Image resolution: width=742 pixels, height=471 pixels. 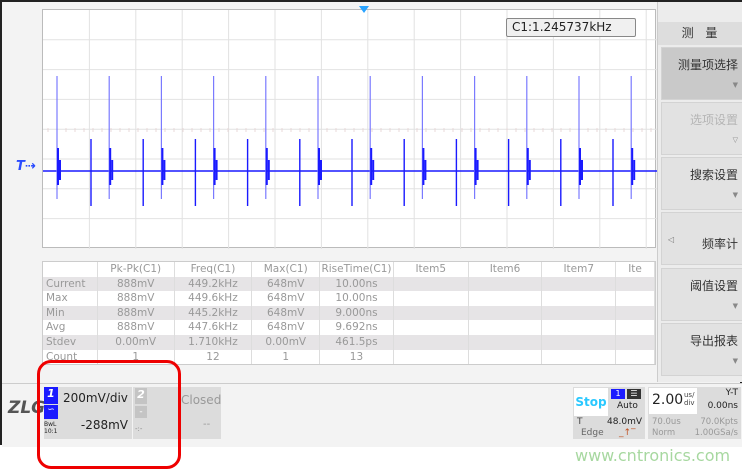 What do you see at coordinates (666, 422) in the screenshot?
I see `time-window: 70.0us` at bounding box center [666, 422].